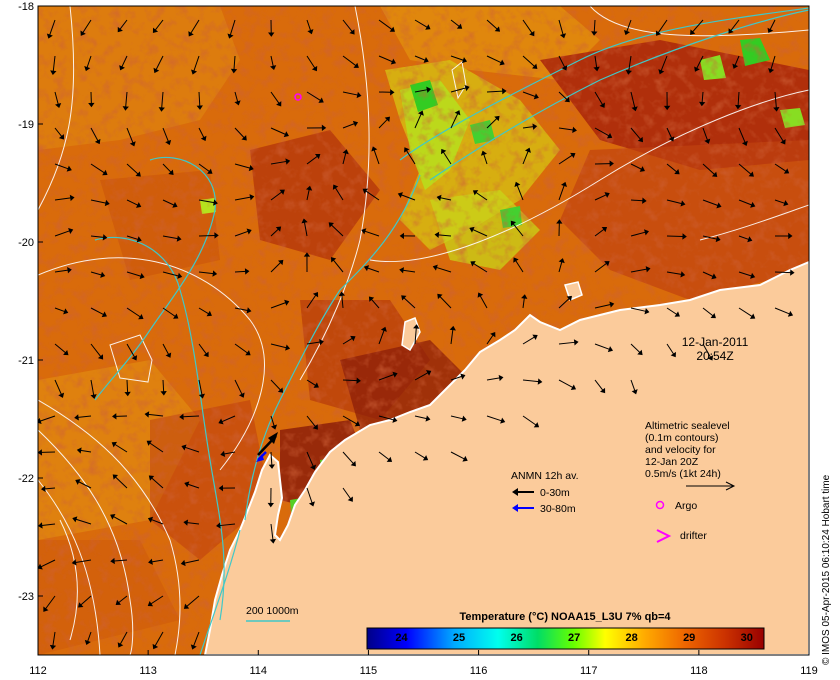 The image size is (840, 680). Describe the element at coordinates (459, 638) in the screenshot. I see `colorbar-tick-label: 25` at that location.